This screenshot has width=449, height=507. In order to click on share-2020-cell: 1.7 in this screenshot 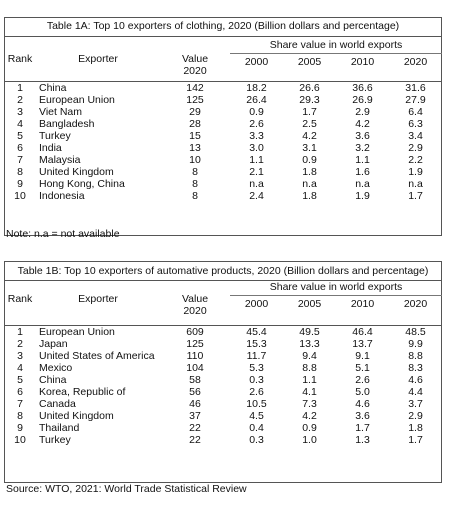, I will do `click(415, 195)`.